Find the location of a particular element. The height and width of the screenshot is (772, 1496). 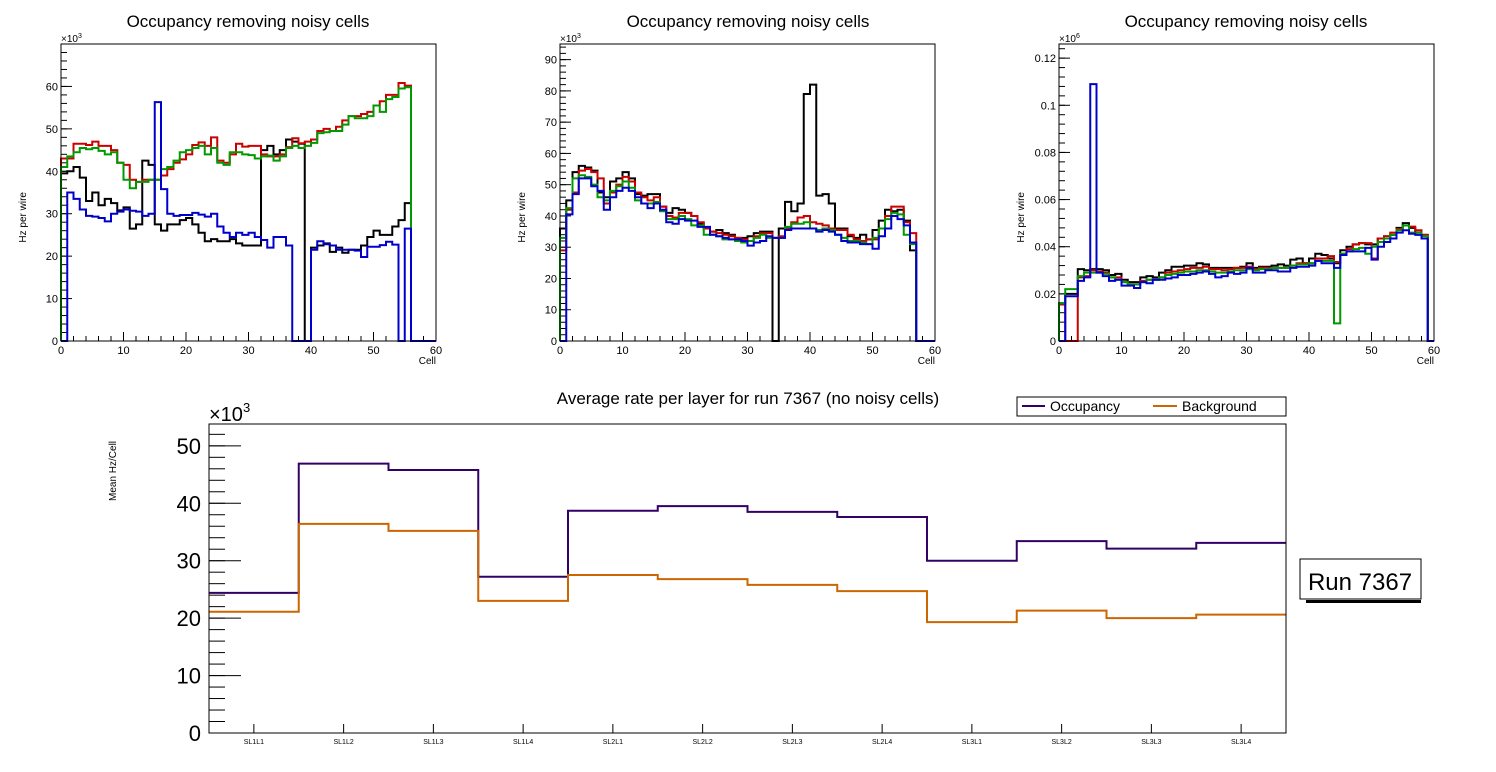

x-tick-label: SL3L2 is located at coordinates (1062, 742).